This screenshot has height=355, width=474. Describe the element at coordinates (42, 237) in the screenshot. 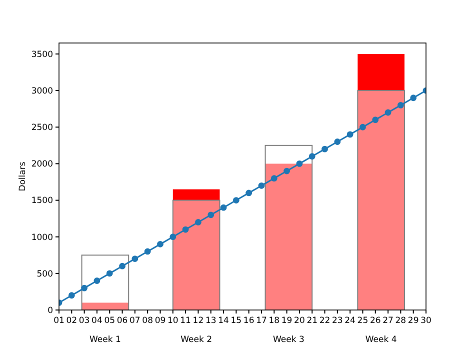

I see `y-tick-label: 1000` at that location.